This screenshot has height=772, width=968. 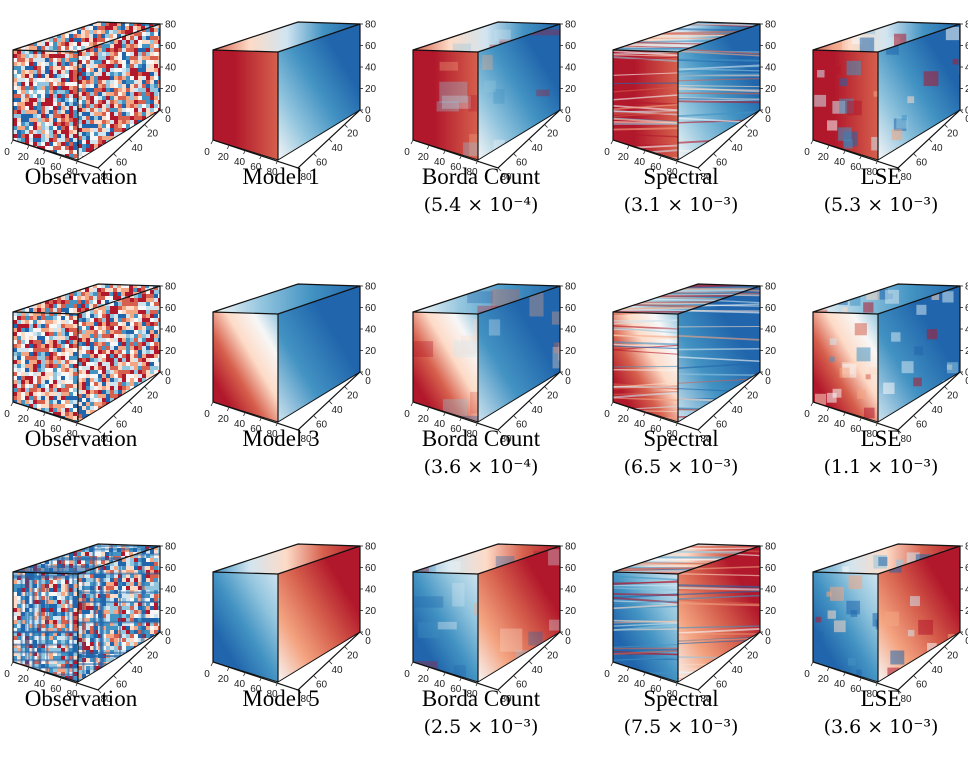 What do you see at coordinates (281, 699) in the screenshot?
I see `panel-title: Model 5` at bounding box center [281, 699].